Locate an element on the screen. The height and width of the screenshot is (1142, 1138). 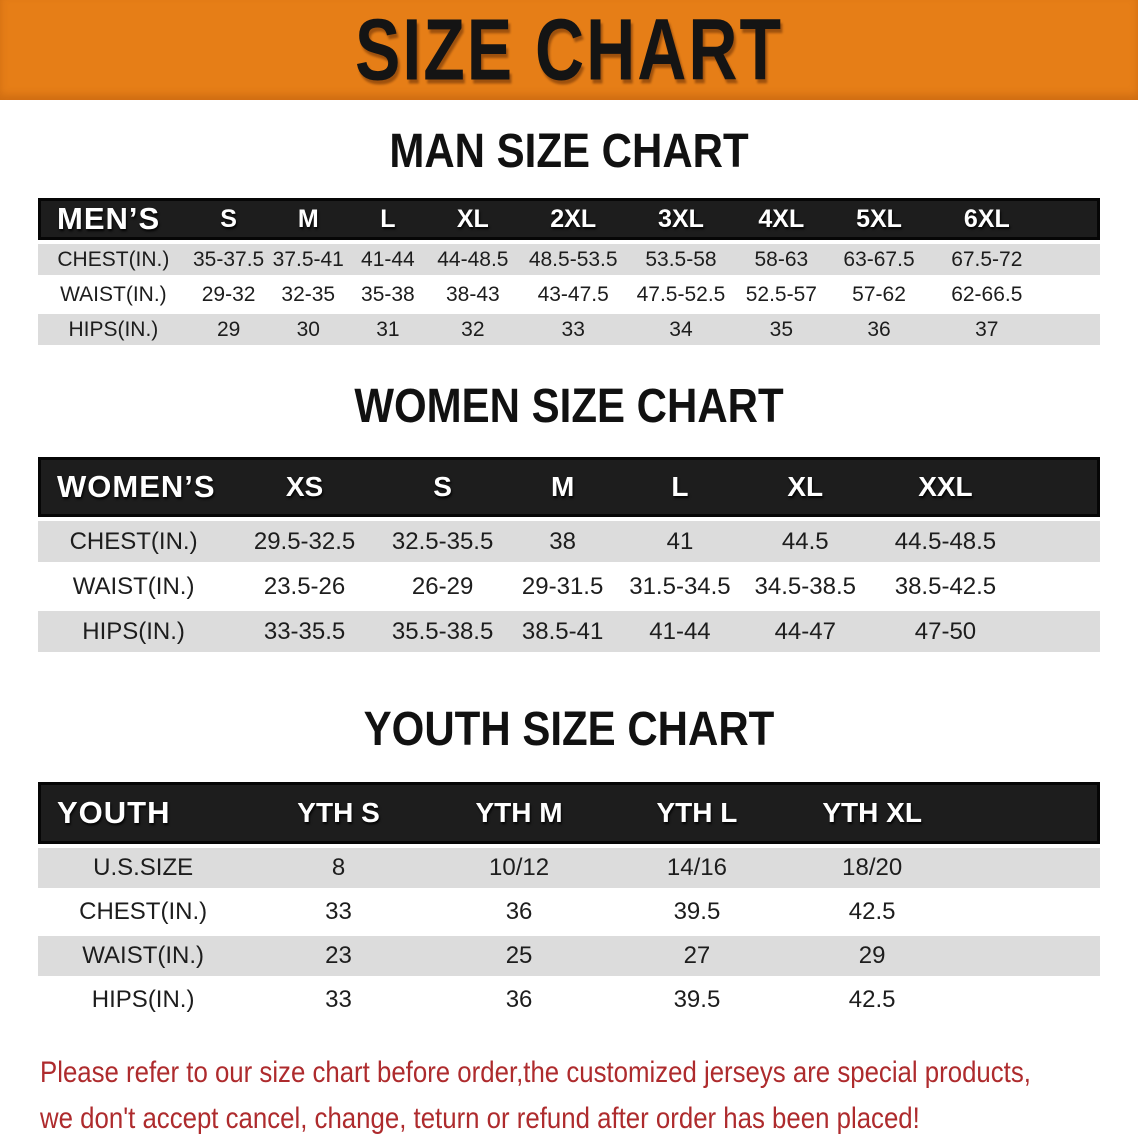
column-header: XS is located at coordinates (304, 487).